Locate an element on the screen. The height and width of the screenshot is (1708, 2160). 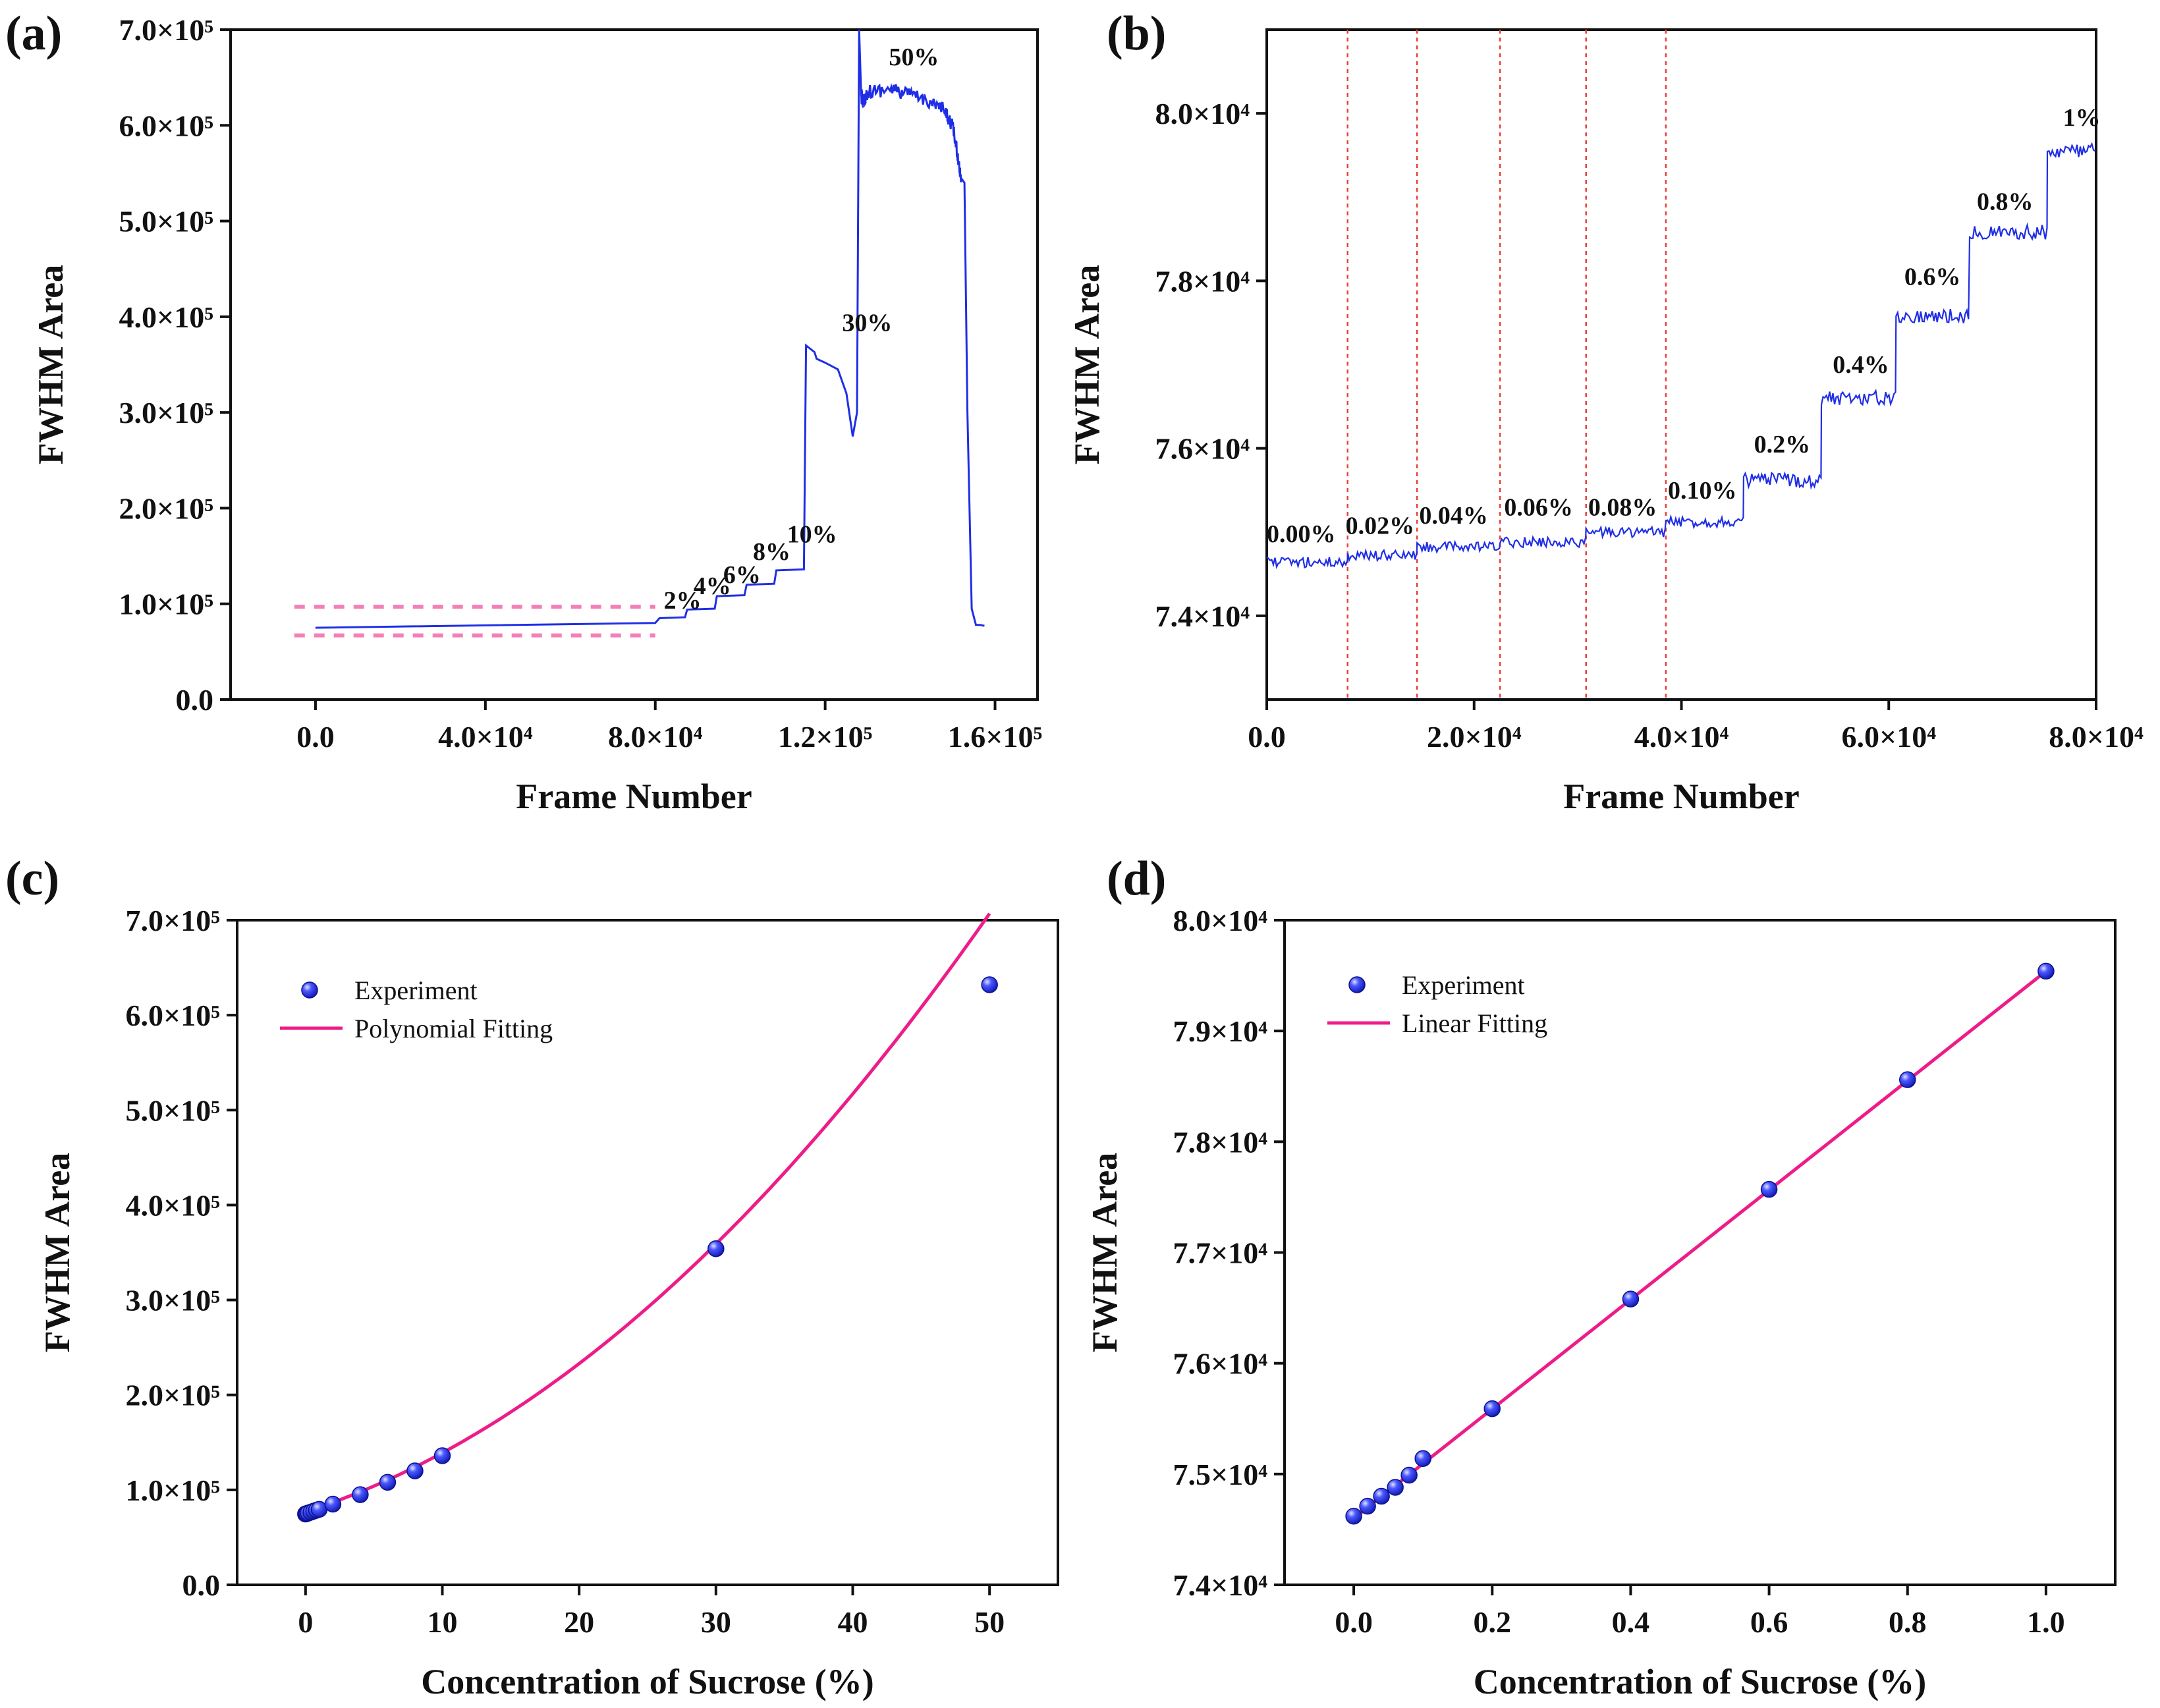
legend-label-fit: Polynomial Fitting is located at coordinates (453, 1028).